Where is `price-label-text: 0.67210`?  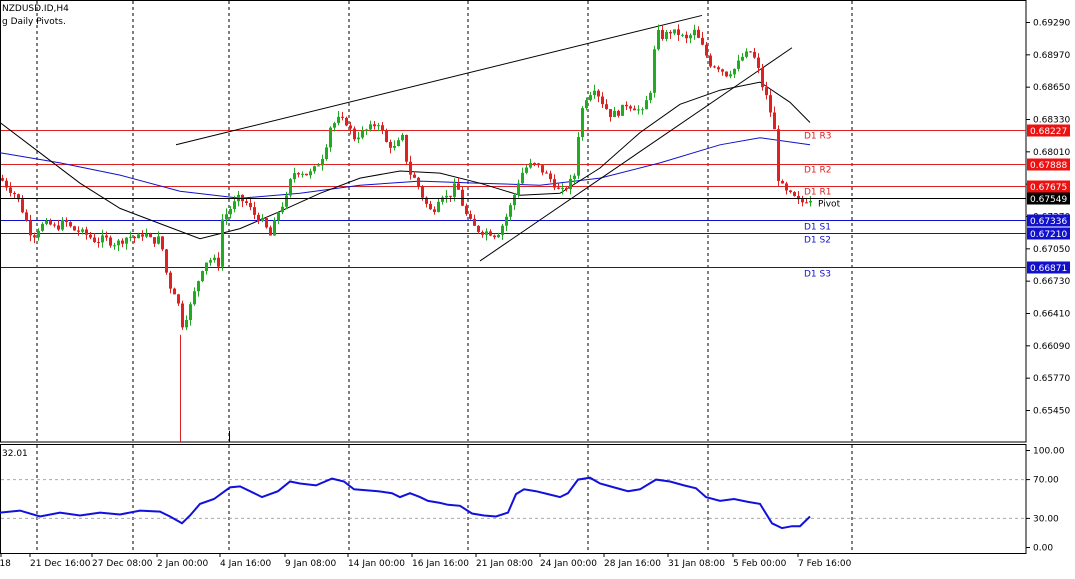 price-label-text: 0.67210 is located at coordinates (1048, 235).